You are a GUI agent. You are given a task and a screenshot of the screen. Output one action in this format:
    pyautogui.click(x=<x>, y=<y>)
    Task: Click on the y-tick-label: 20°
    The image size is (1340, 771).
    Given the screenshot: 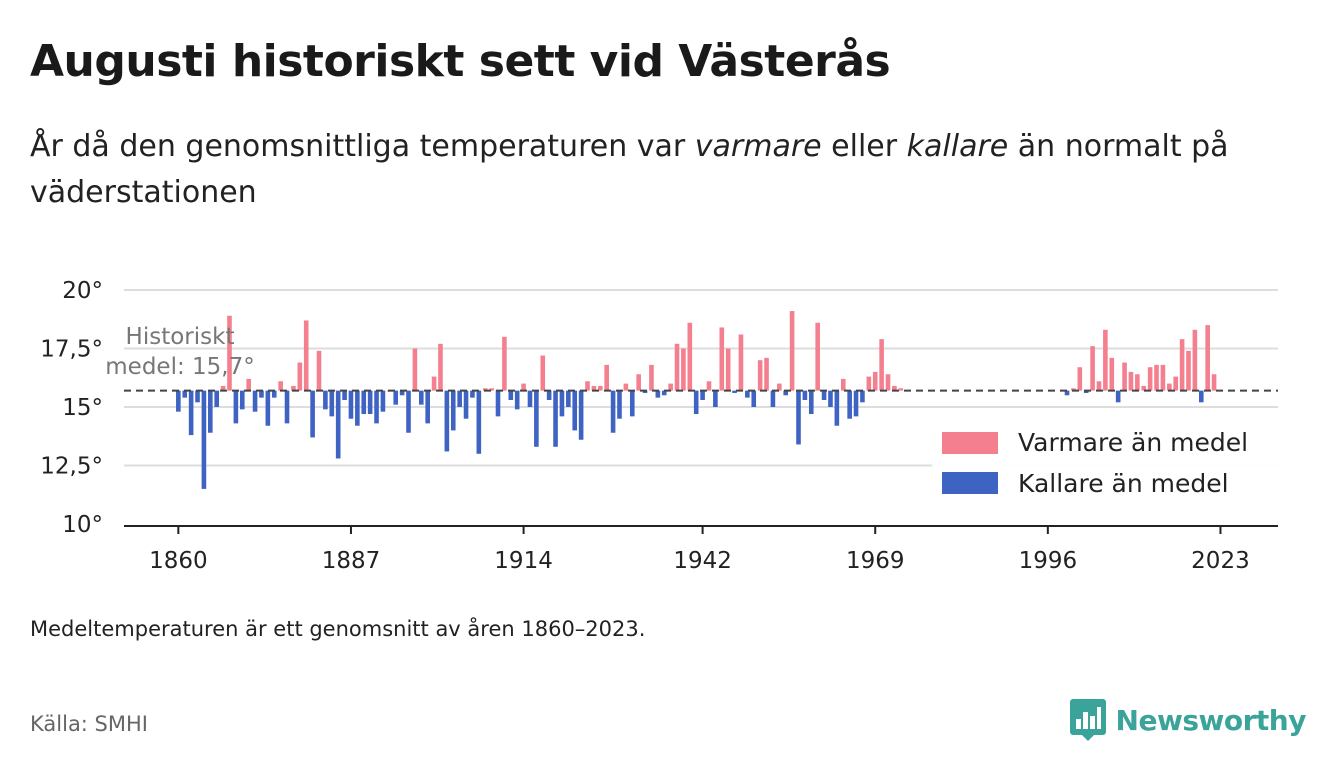 What is the action you would take?
    pyautogui.click(x=82, y=291)
    